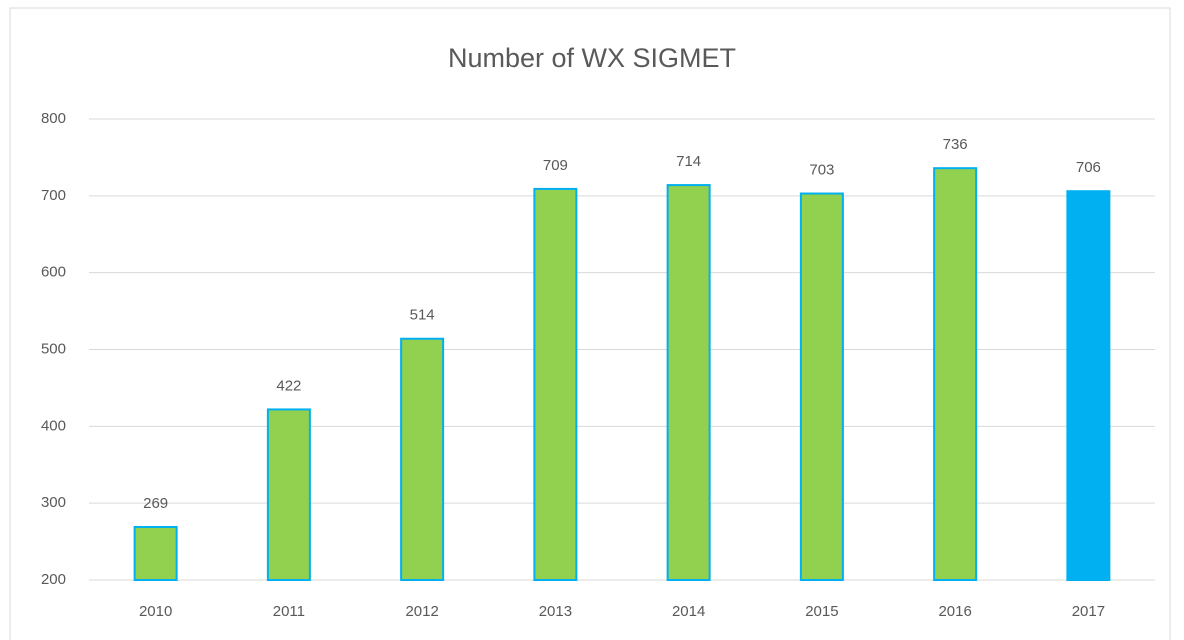 The width and height of the screenshot is (1184, 640). Describe the element at coordinates (288, 385) in the screenshot. I see `data-label: 422` at that location.